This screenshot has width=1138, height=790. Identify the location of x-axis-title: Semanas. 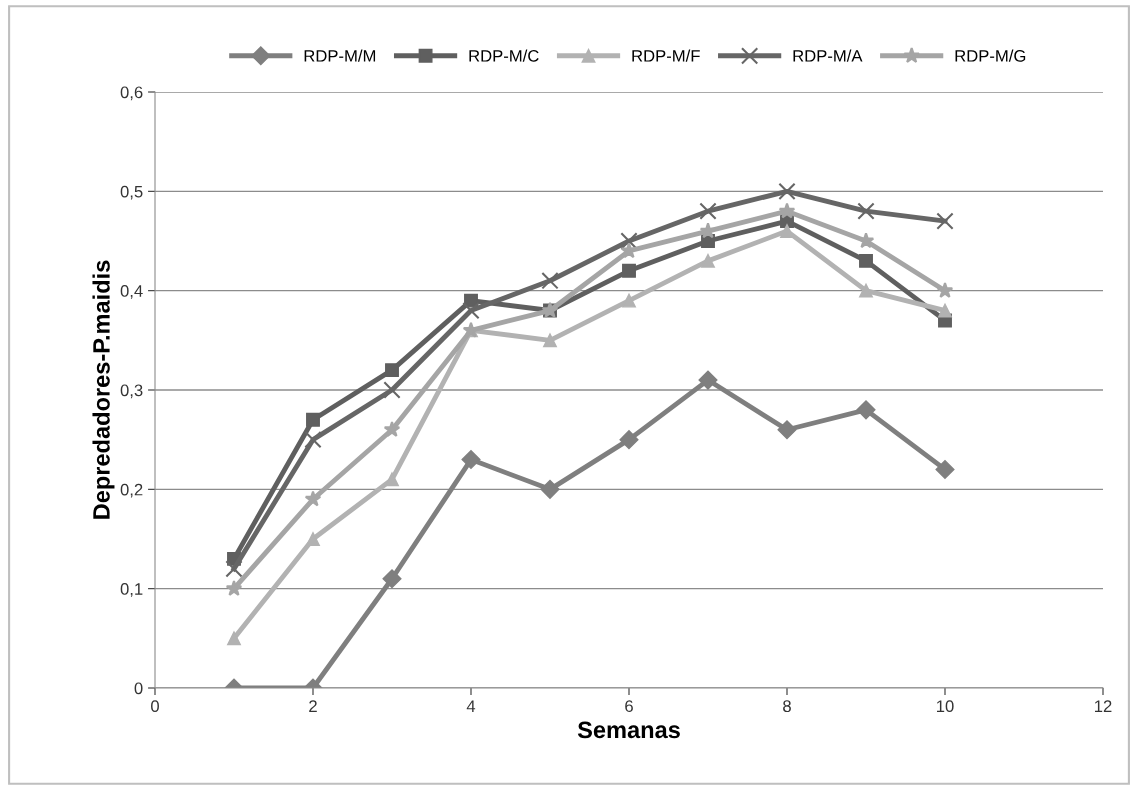
(628, 730).